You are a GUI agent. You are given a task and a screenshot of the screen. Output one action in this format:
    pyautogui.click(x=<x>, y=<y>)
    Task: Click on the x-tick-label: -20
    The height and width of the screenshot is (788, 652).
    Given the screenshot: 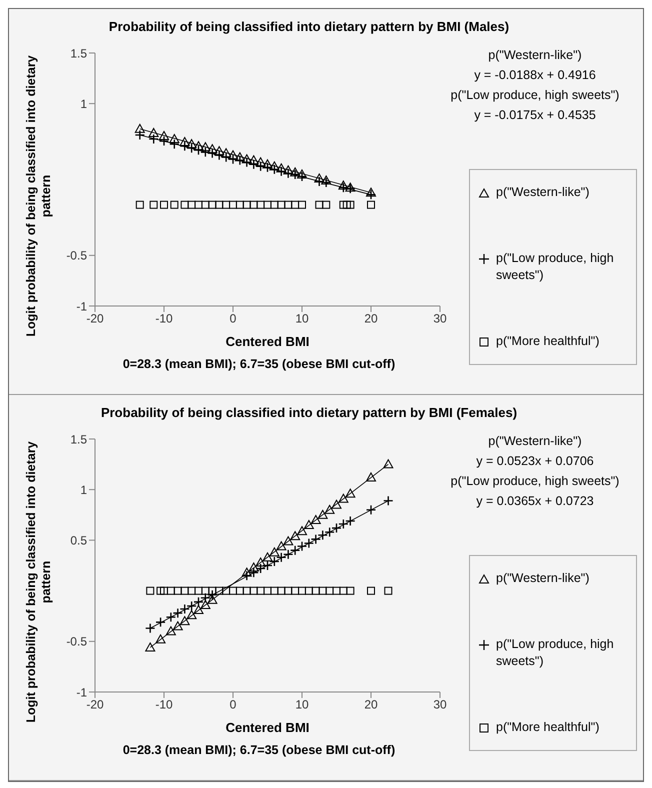 What is the action you would take?
    pyautogui.click(x=95, y=319)
    